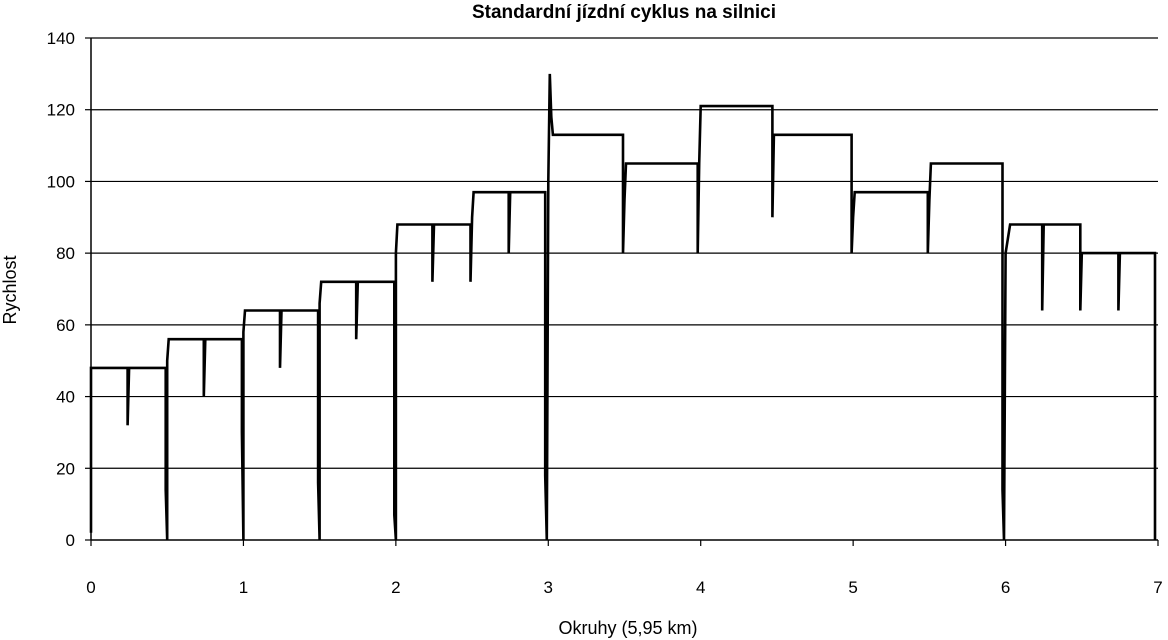 This screenshot has height=640, width=1168. I want to click on x-tick-label: 2, so click(395, 587).